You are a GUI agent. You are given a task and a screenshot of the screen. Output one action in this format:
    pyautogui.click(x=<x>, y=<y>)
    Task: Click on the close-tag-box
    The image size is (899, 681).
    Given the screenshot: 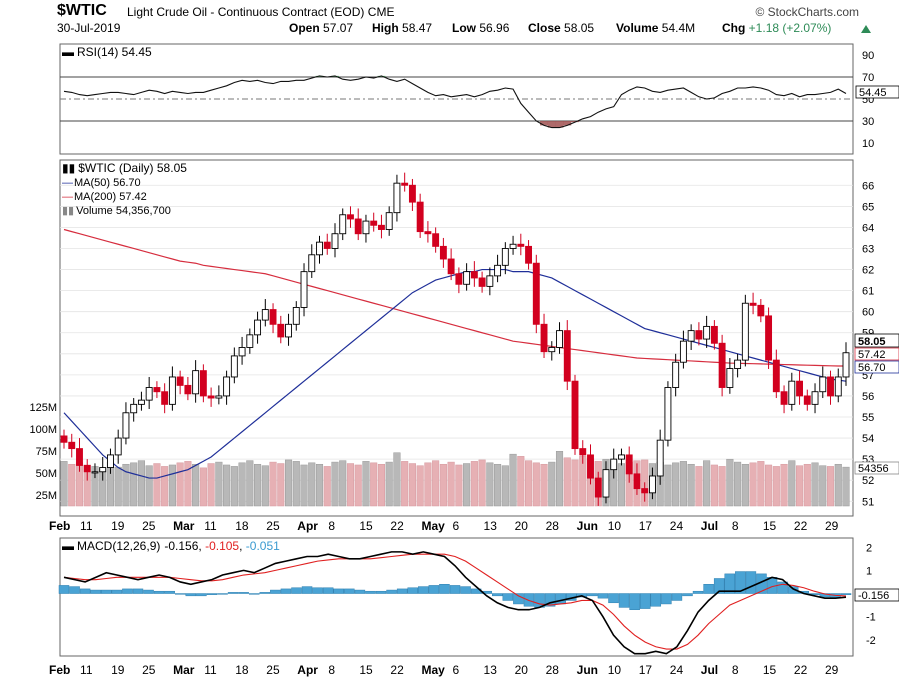 What is the action you would take?
    pyautogui.click(x=876, y=340)
    